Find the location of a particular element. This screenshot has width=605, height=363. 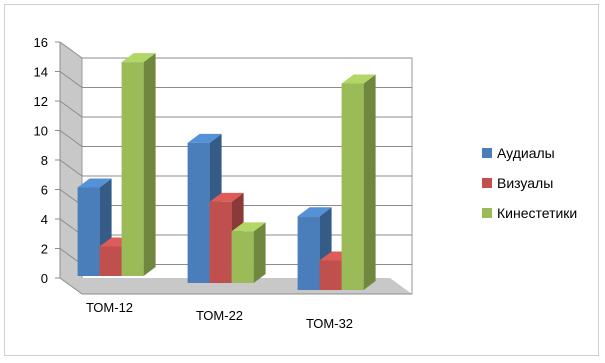

legend-label: Кинестетики is located at coordinates (537, 213).